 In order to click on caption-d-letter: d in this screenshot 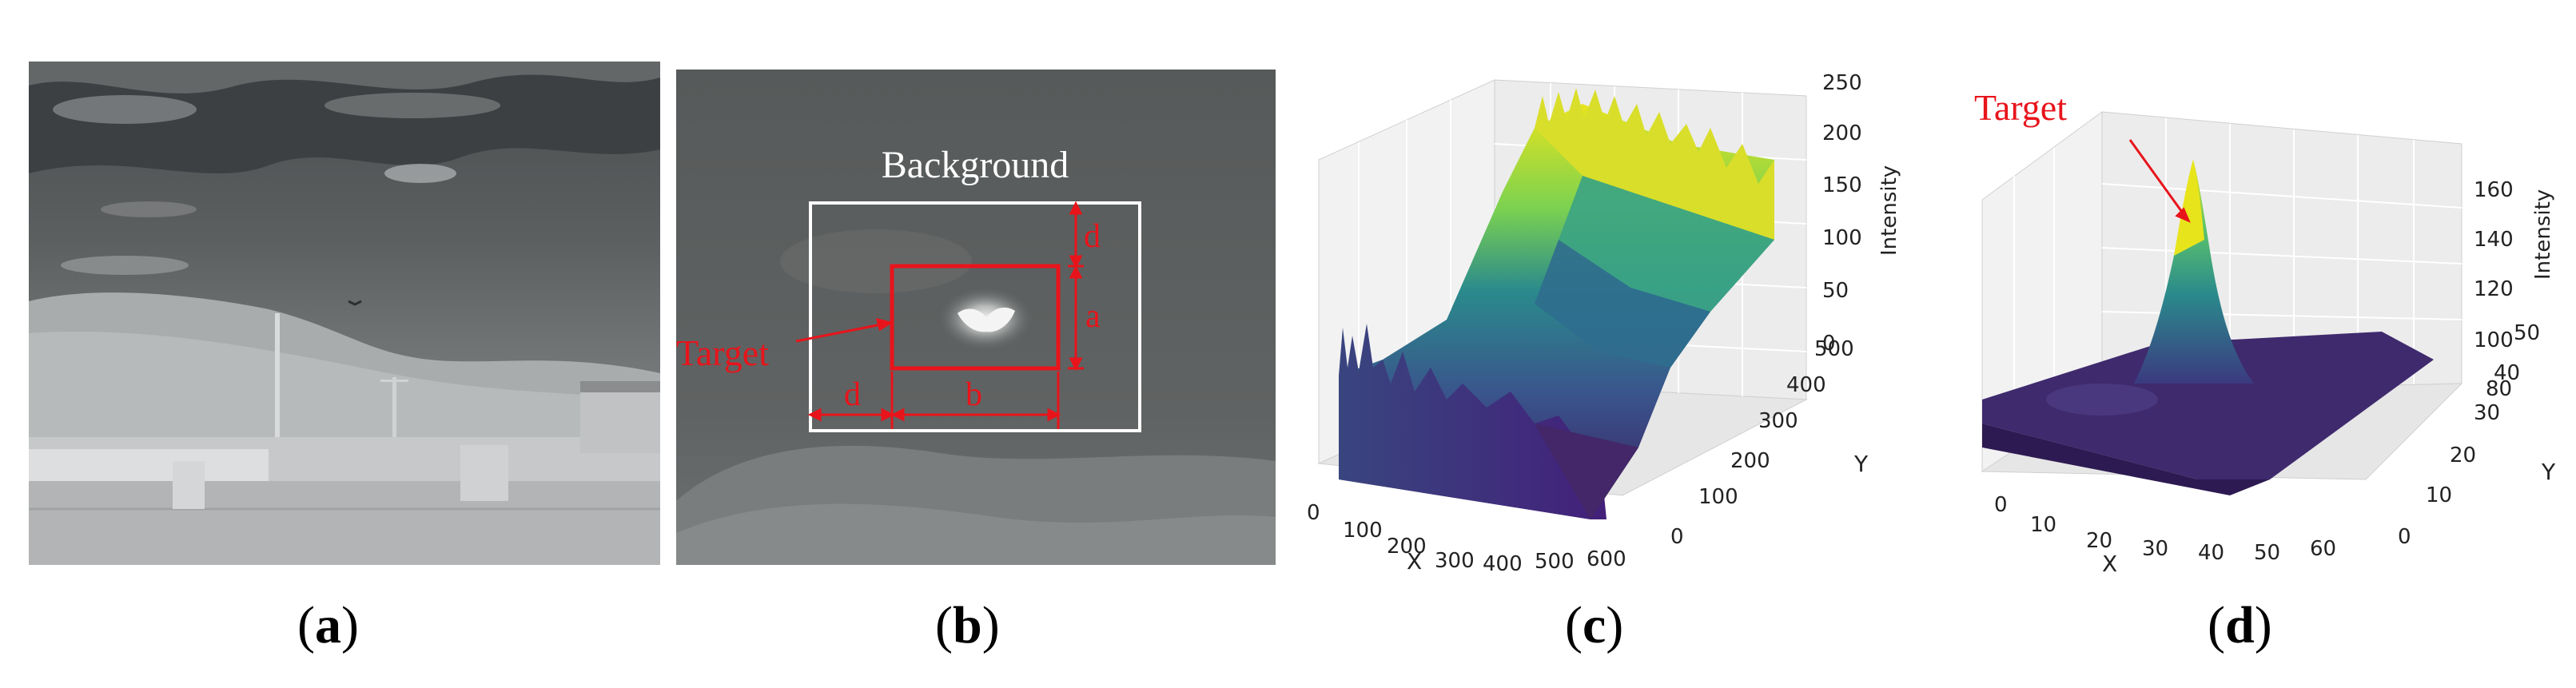, I will do `click(2239, 625)`.